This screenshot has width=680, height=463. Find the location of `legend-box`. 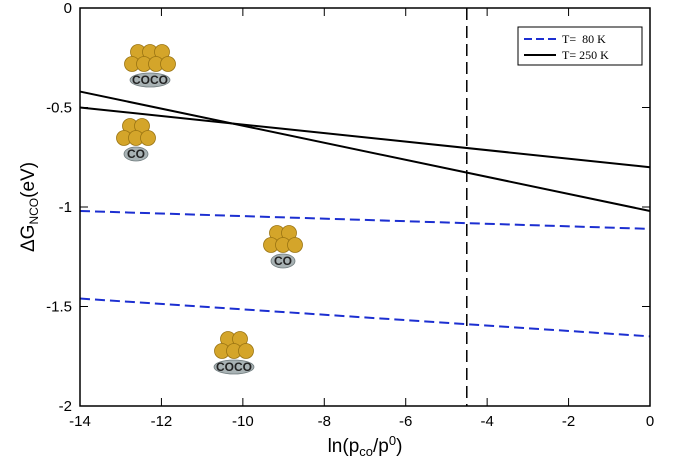

legend-box is located at coordinates (580, 46).